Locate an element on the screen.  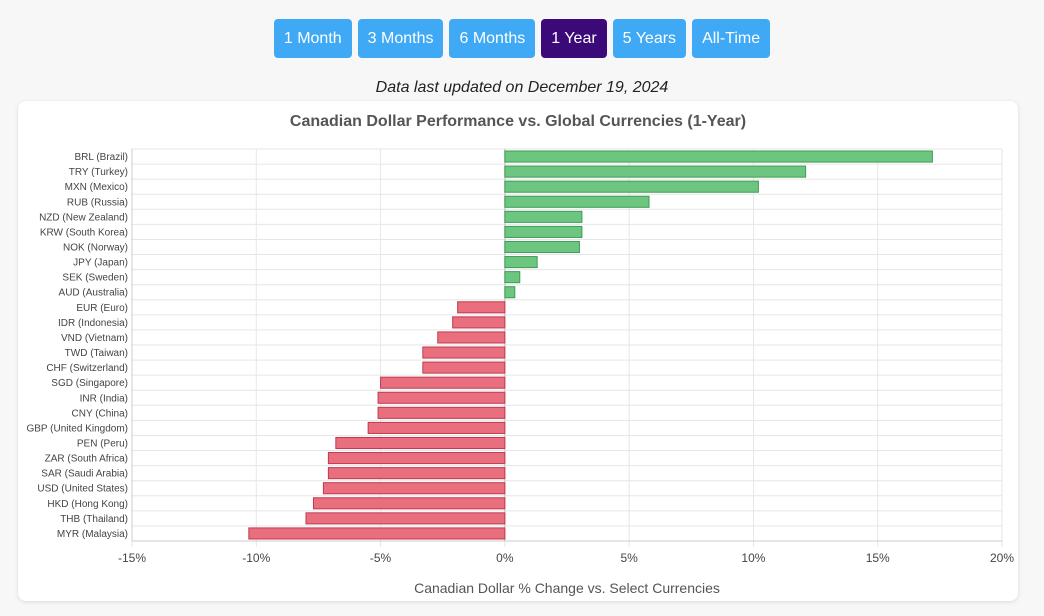
category-label: NZD (New Zealand) is located at coordinates (83, 217).